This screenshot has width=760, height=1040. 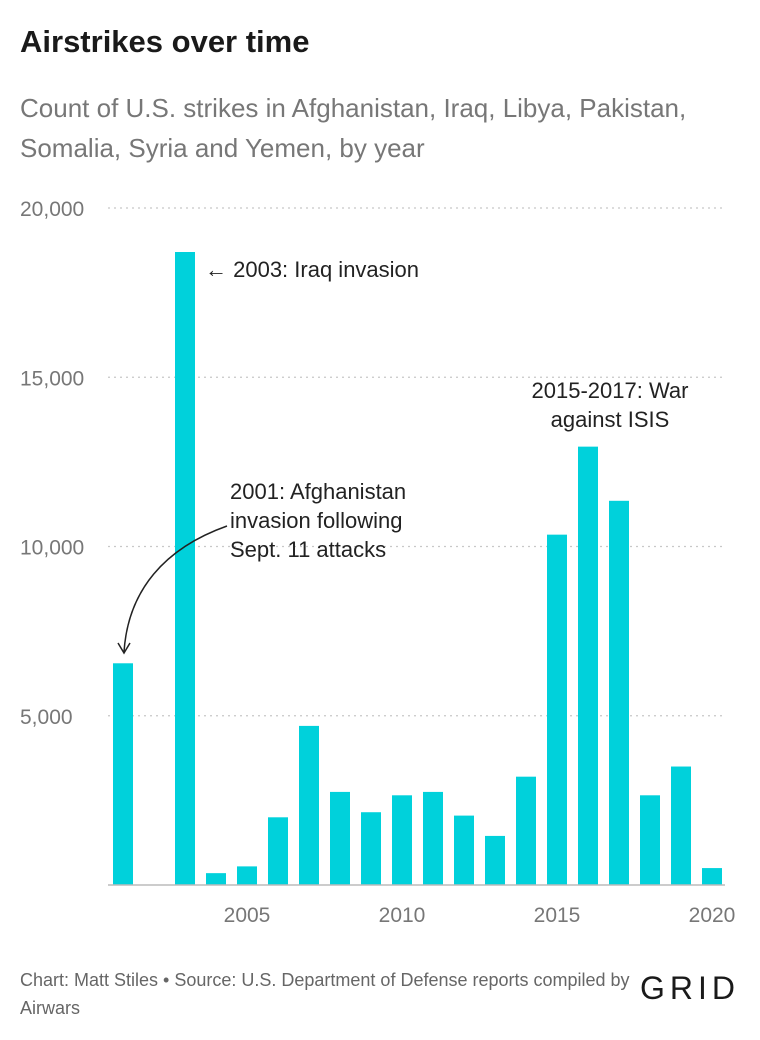 I want to click on bar-2011, so click(x=433, y=838).